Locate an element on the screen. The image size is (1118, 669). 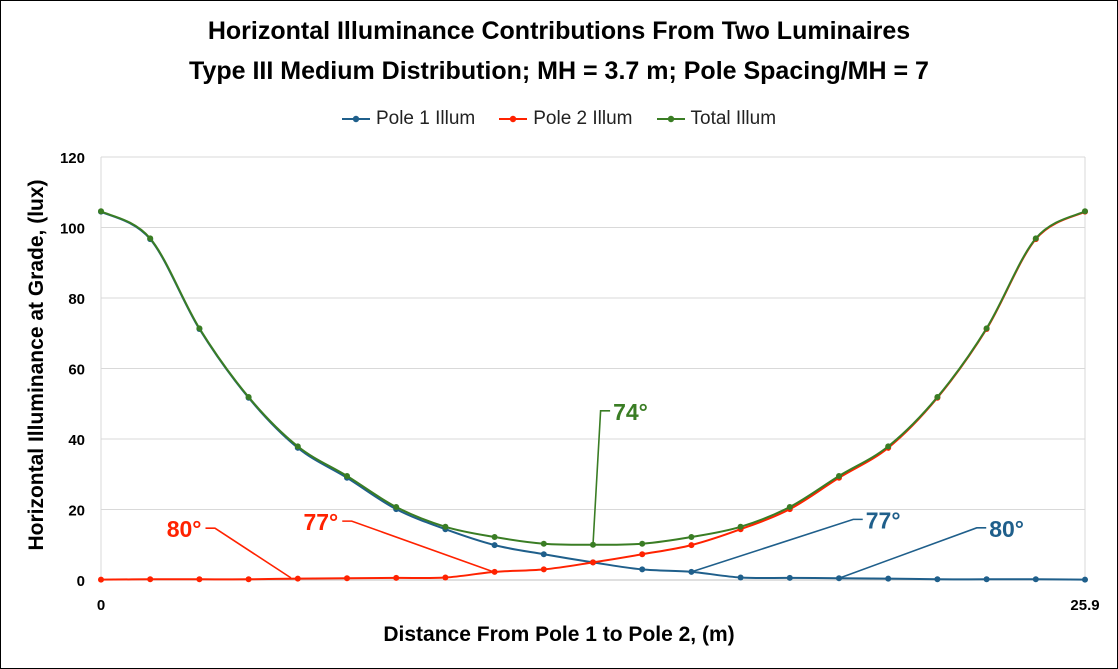
y-tick-label: 80 is located at coordinates (76, 299).